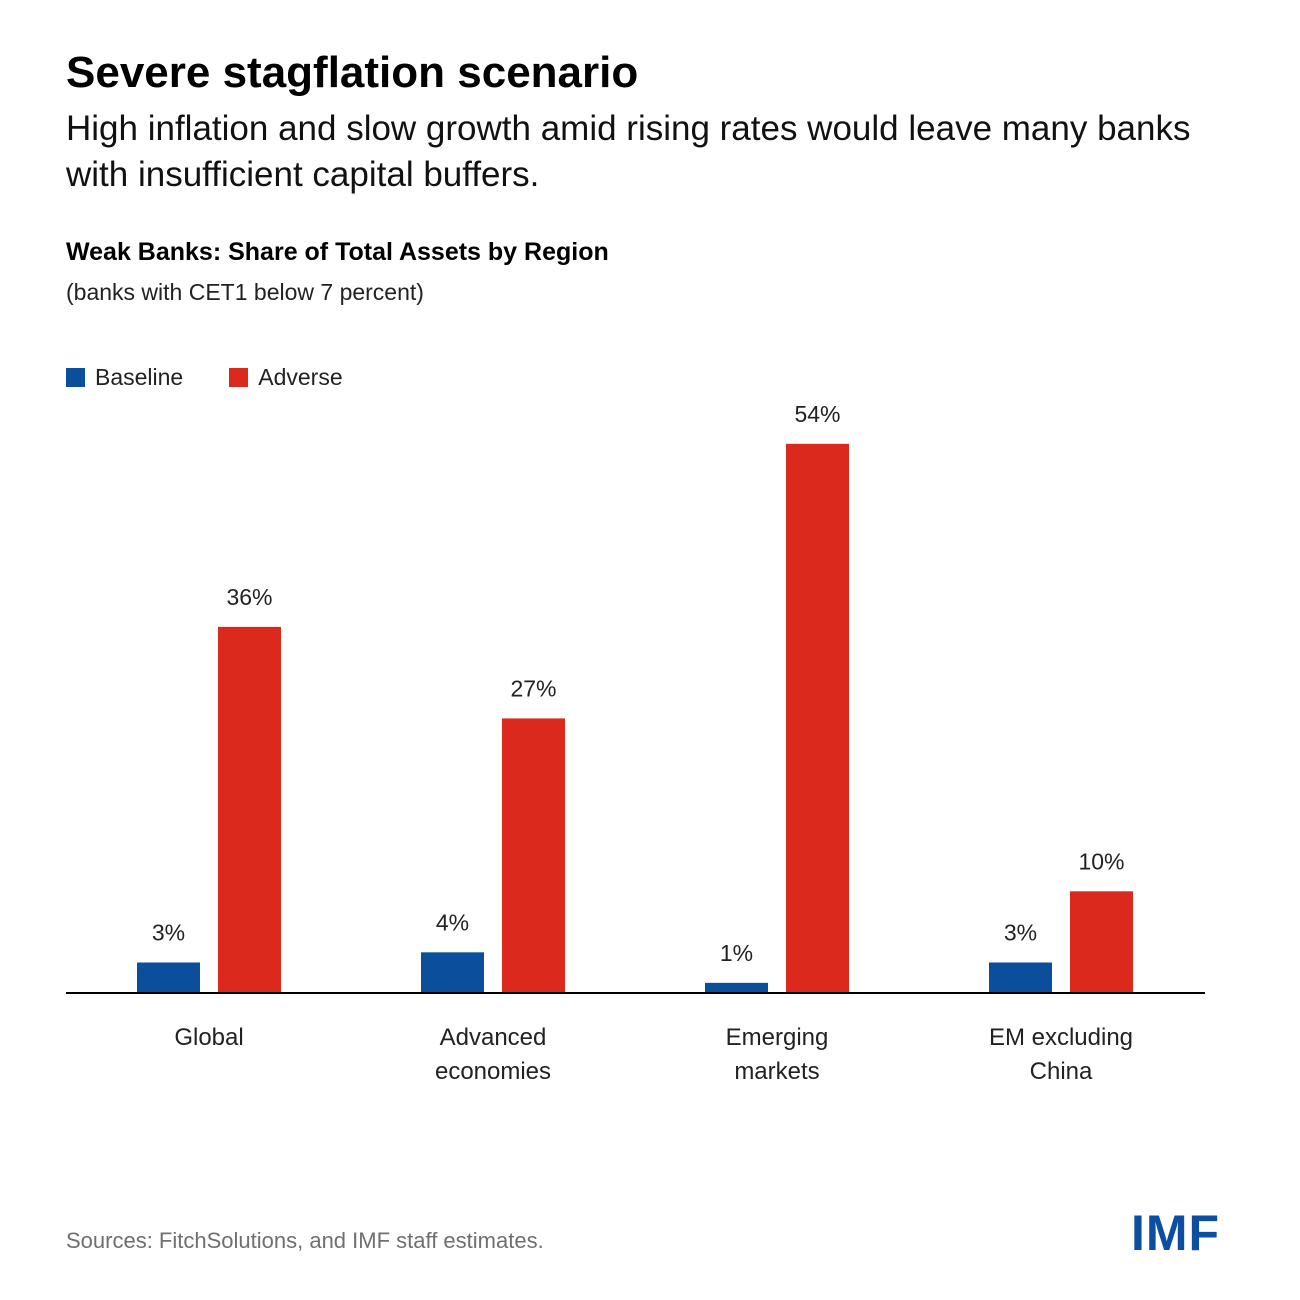 Image resolution: width=1300 pixels, height=1300 pixels. I want to click on category-label-1: Global, so click(208, 1037).